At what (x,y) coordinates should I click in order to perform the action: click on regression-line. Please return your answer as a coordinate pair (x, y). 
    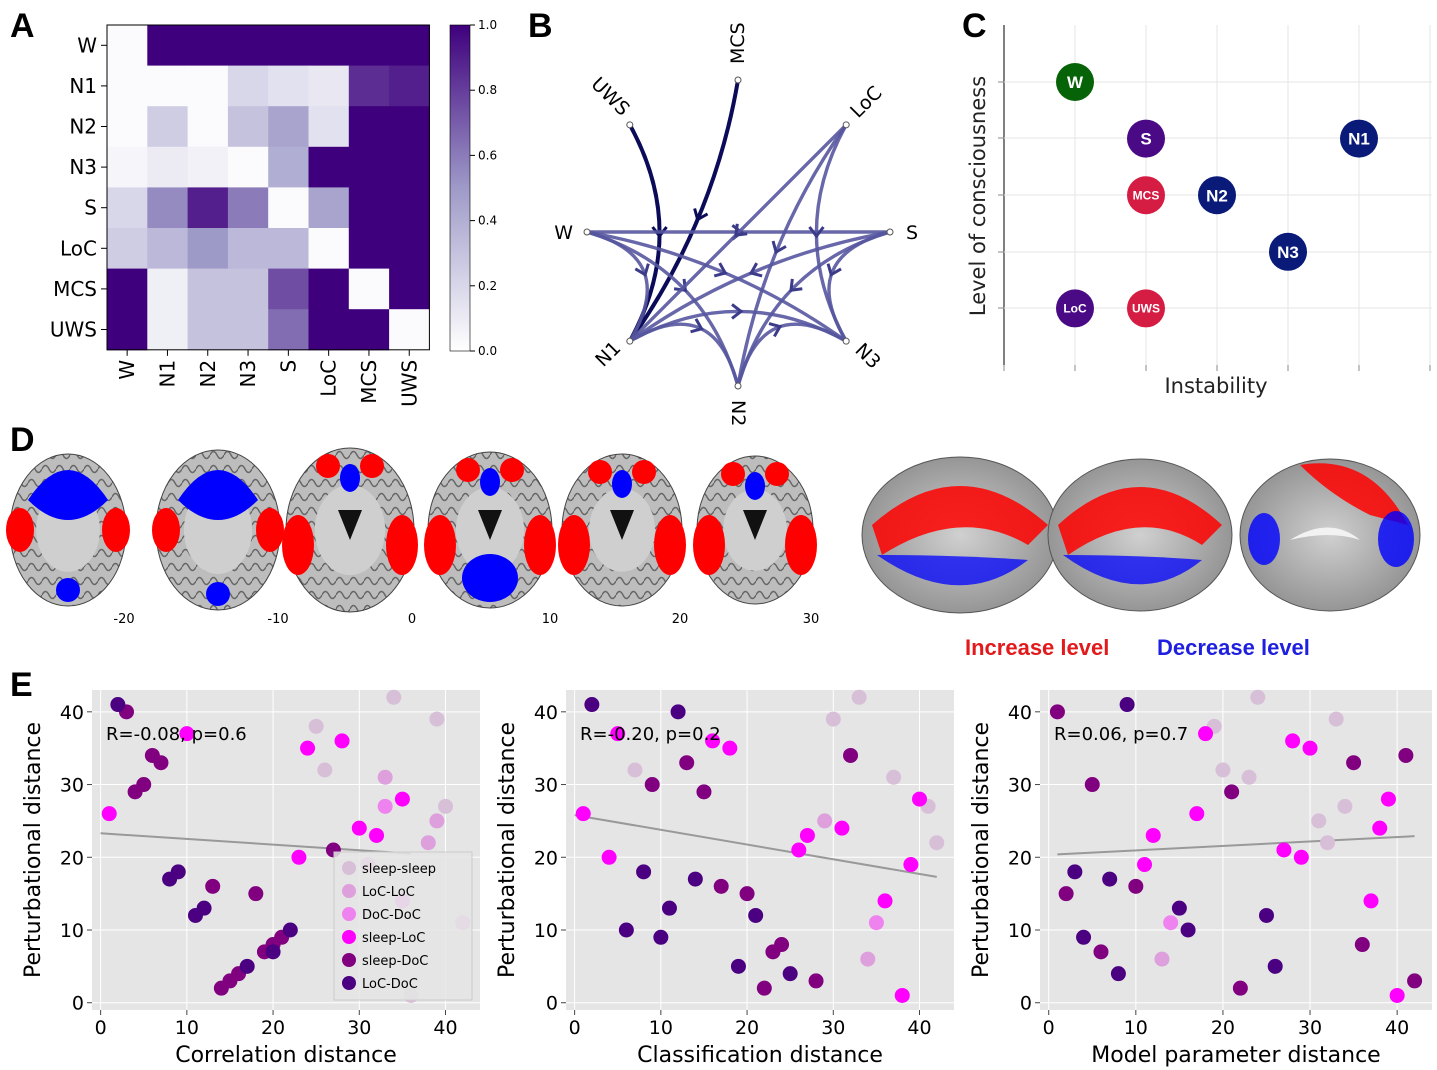
    Looking at the image, I should click on (755, 846).